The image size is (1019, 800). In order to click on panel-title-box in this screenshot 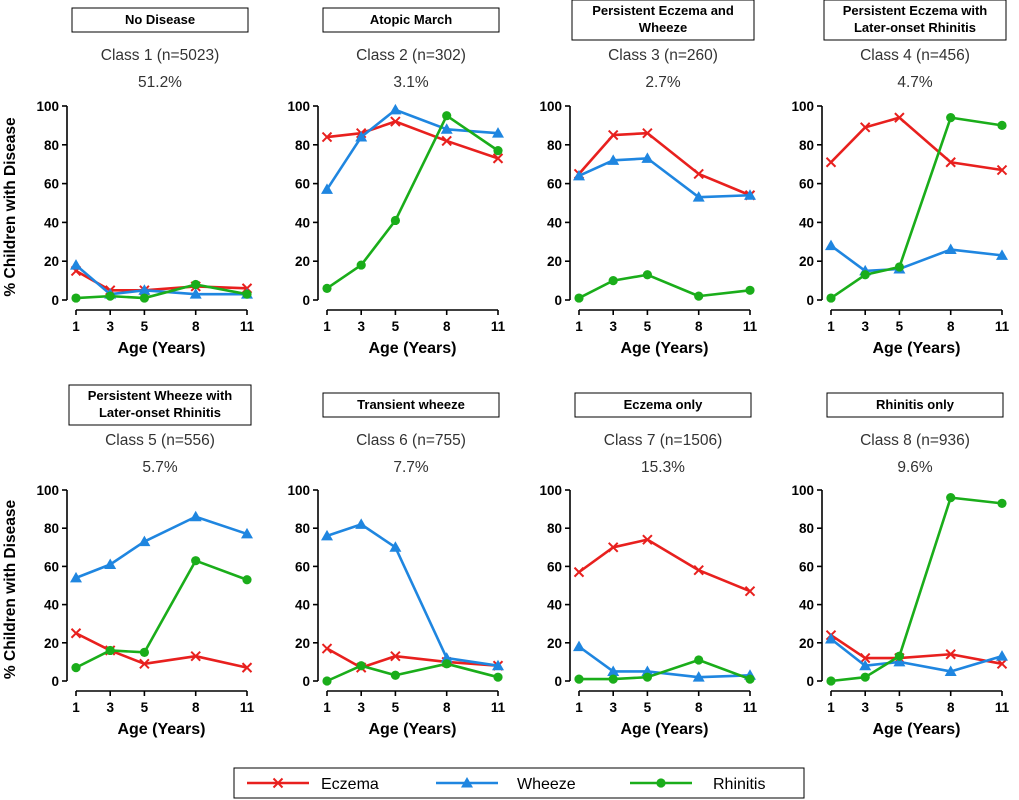, I will do `click(663, 405)`.